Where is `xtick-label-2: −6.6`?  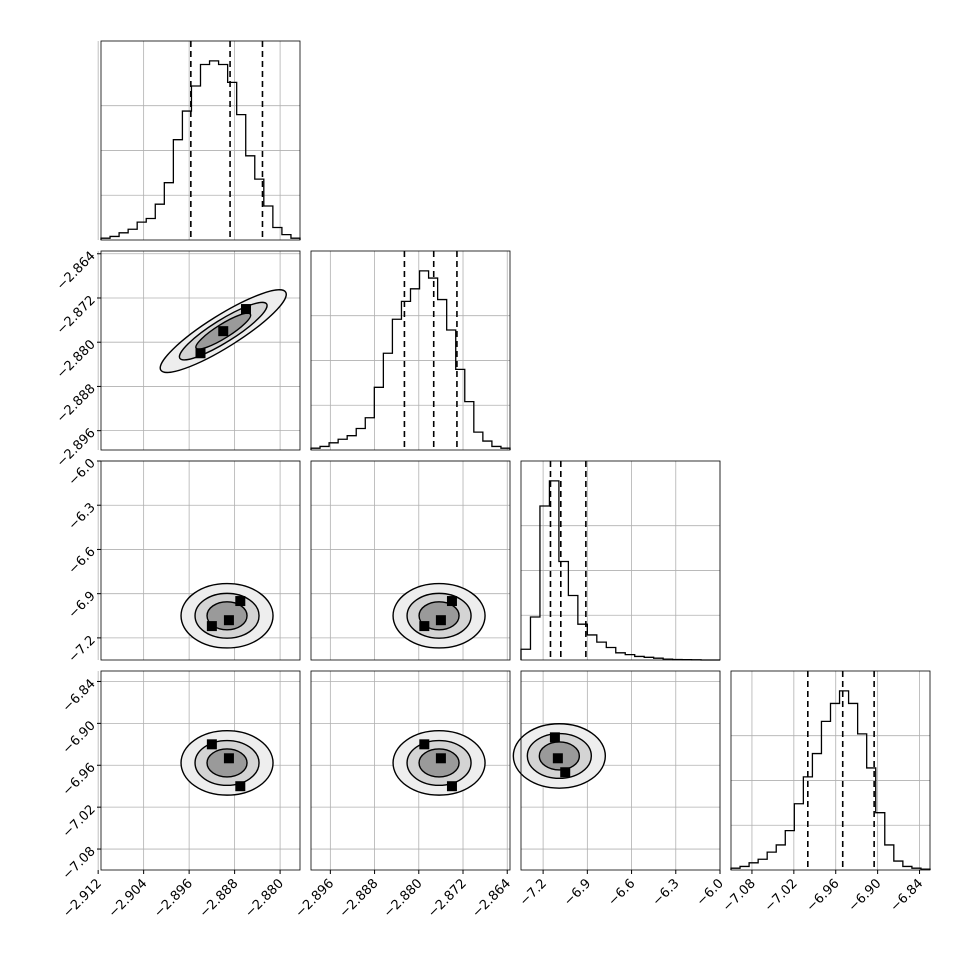 xtick-label-2: −6.6 is located at coordinates (621, 892).